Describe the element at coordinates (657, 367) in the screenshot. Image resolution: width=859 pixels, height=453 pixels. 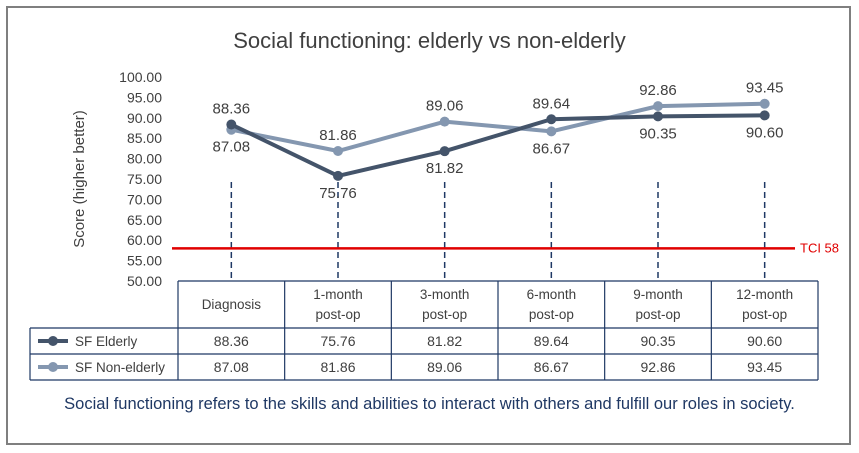
I see `table-cell: 92.86` at that location.